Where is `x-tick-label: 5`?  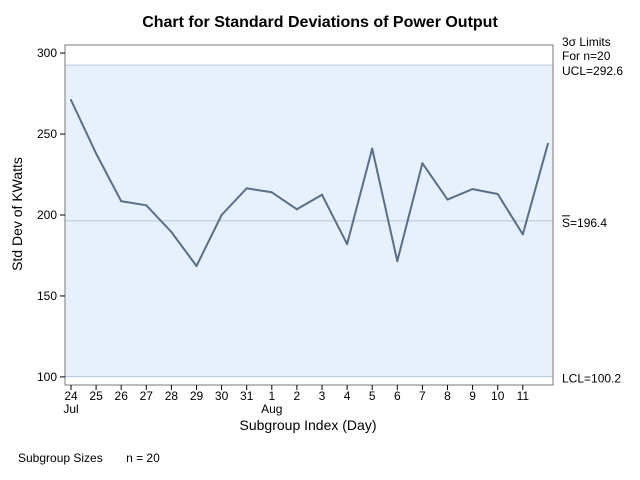
x-tick-label: 5 is located at coordinates (372, 396).